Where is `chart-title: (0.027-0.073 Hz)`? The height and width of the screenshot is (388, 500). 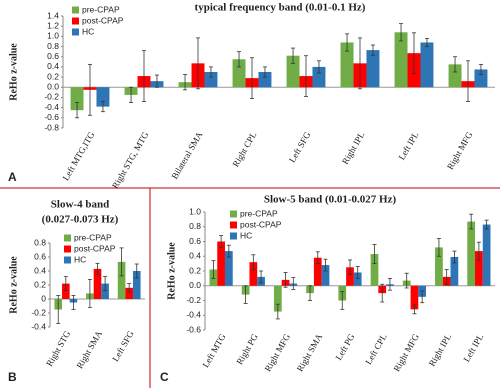
chart-title: (0.027-0.073 Hz) is located at coordinates (80, 220).